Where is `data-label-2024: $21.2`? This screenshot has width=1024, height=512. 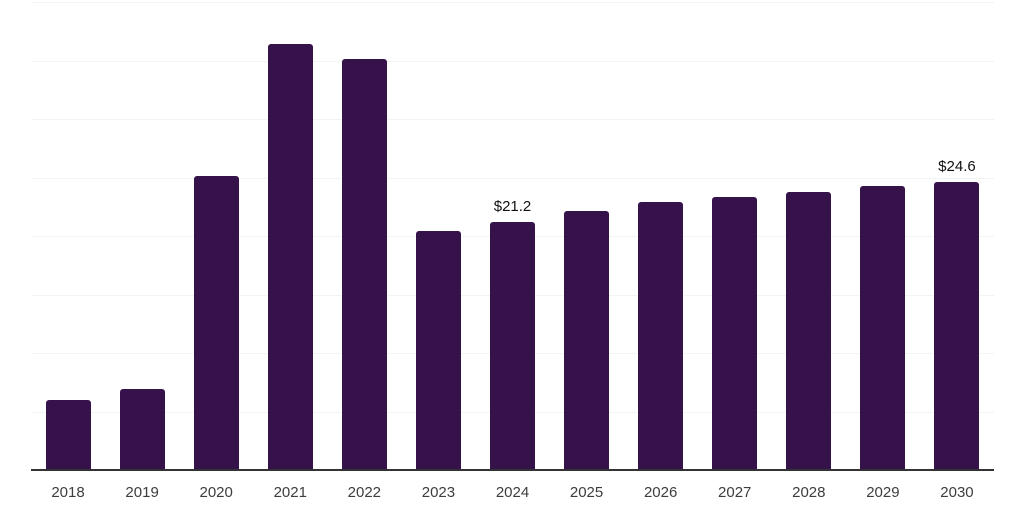
data-label-2024: $21.2 is located at coordinates (512, 206).